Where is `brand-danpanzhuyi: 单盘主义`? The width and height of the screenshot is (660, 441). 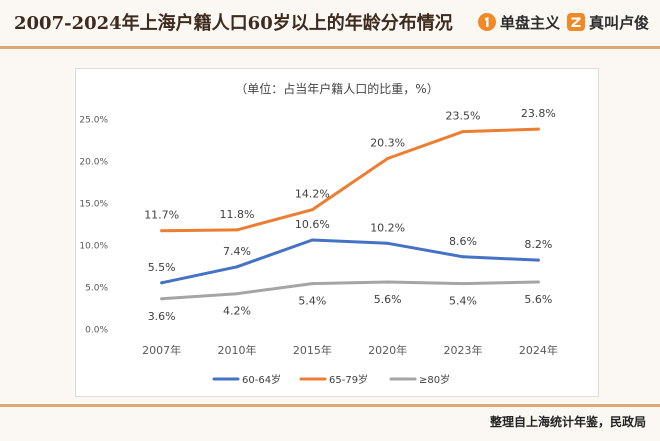 brand-danpanzhuyi: 单盘主义 is located at coordinates (519, 22).